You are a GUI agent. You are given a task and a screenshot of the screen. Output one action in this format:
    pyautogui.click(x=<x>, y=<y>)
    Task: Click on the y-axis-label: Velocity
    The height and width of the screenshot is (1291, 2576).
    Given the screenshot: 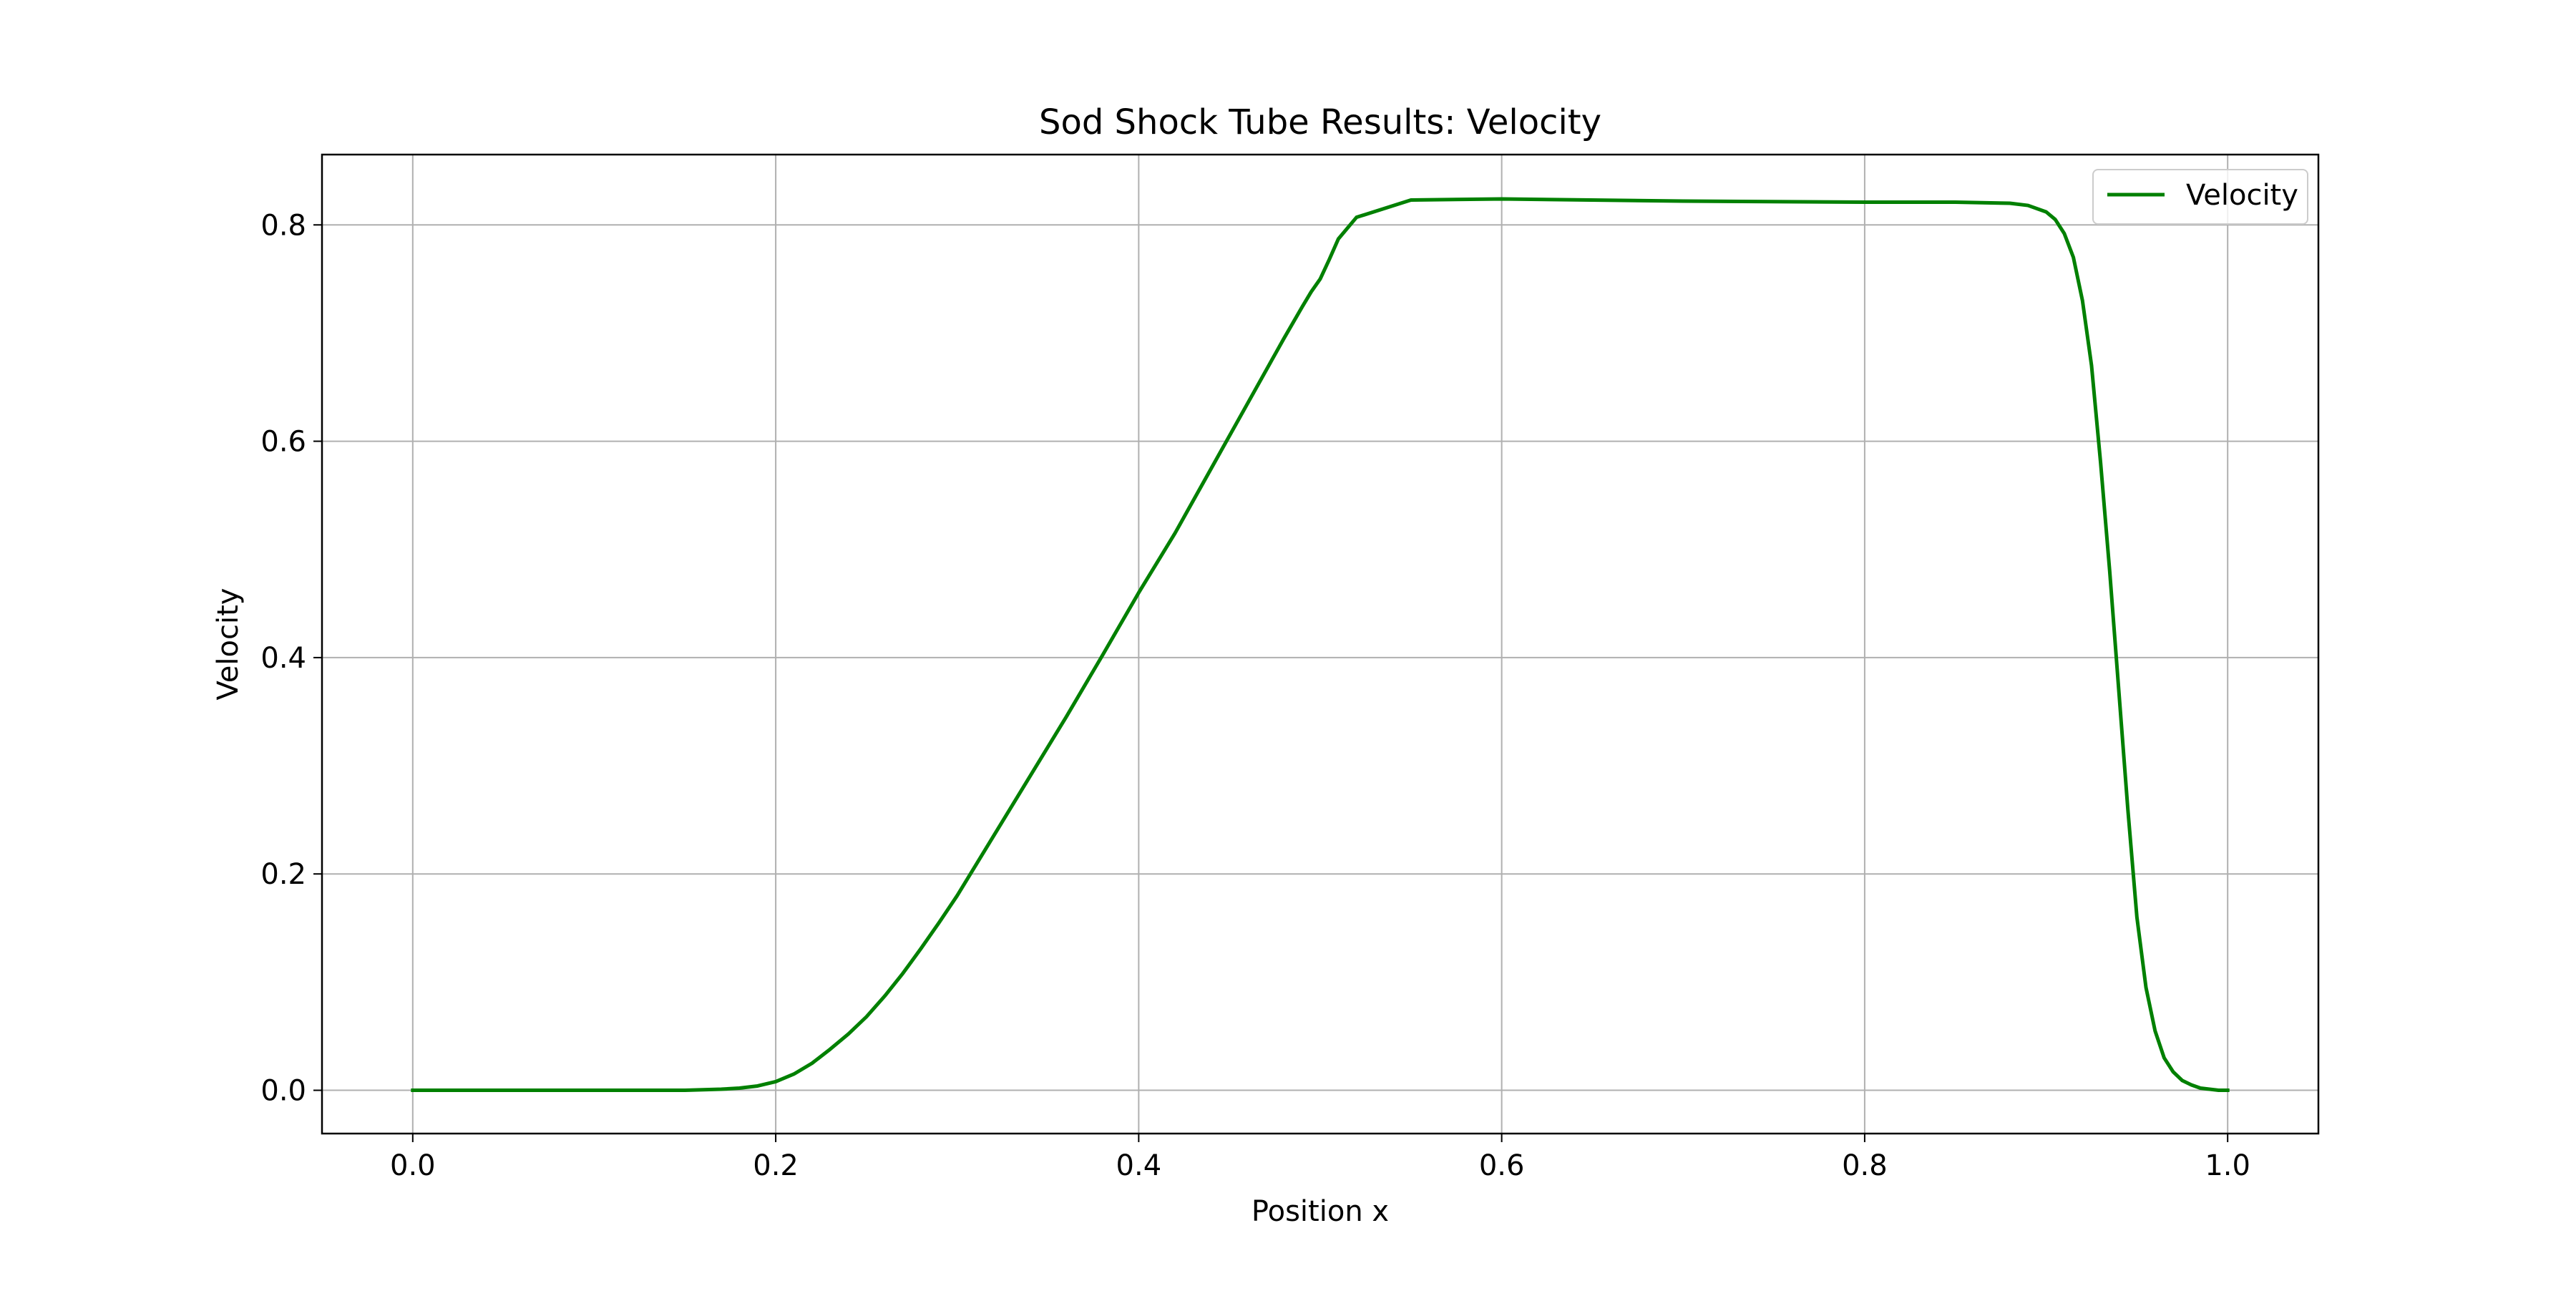 What is the action you would take?
    pyautogui.click(x=228, y=644)
    